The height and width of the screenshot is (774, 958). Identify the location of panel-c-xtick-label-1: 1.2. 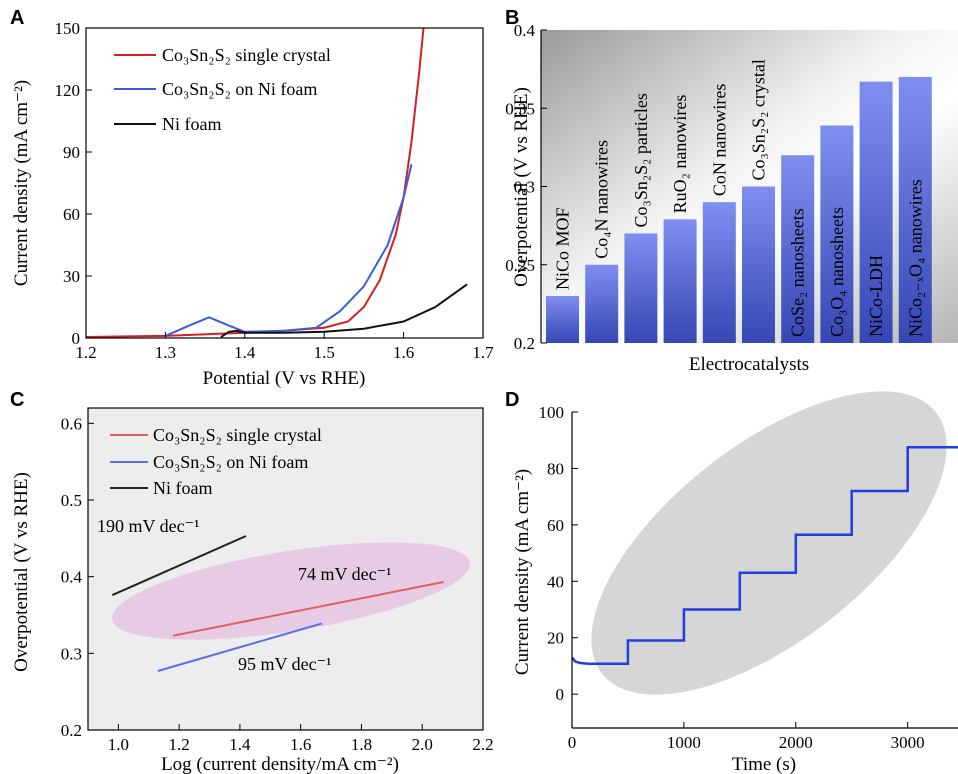
(179, 744).